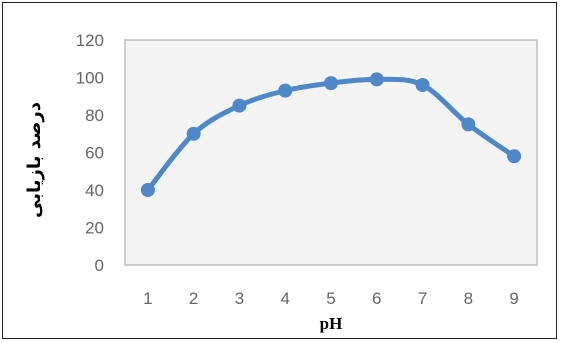  What do you see at coordinates (94, 190) in the screenshot?
I see `y-tick-label: 40` at bounding box center [94, 190].